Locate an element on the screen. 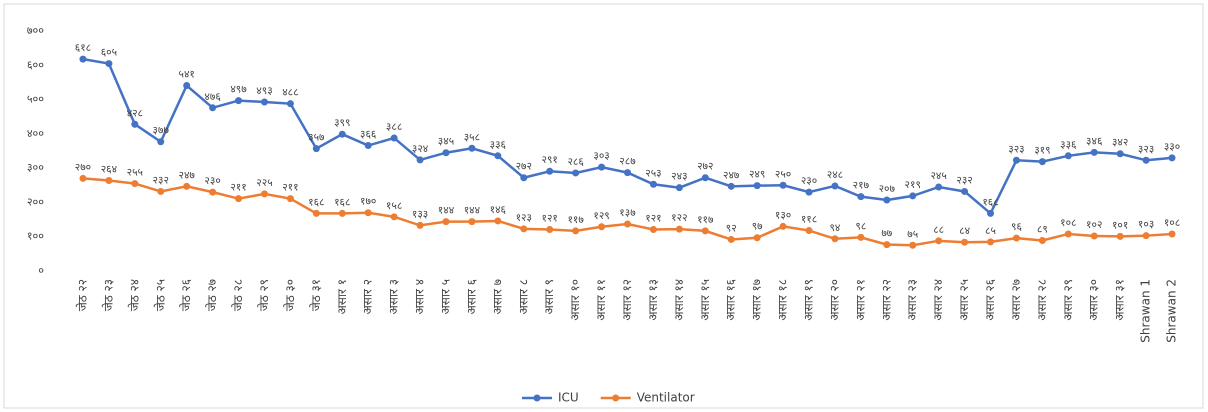  data-label: २०७ is located at coordinates (887, 189).